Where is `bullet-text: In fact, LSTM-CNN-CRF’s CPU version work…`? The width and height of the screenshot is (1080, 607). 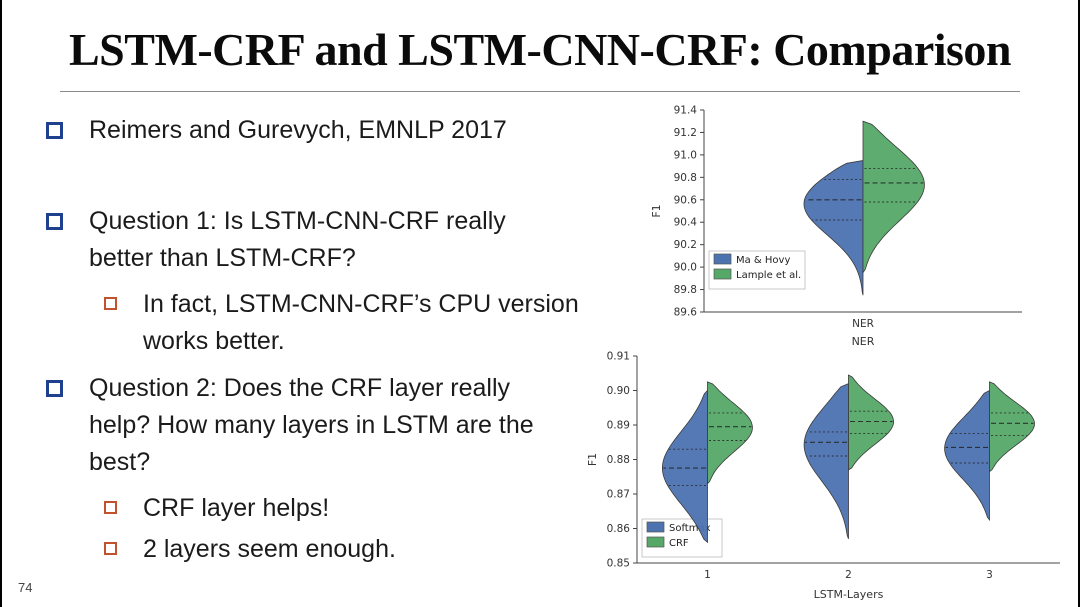 bullet-text: In fact, LSTM-CNN-CRF’s CPU version work… is located at coordinates (361, 322).